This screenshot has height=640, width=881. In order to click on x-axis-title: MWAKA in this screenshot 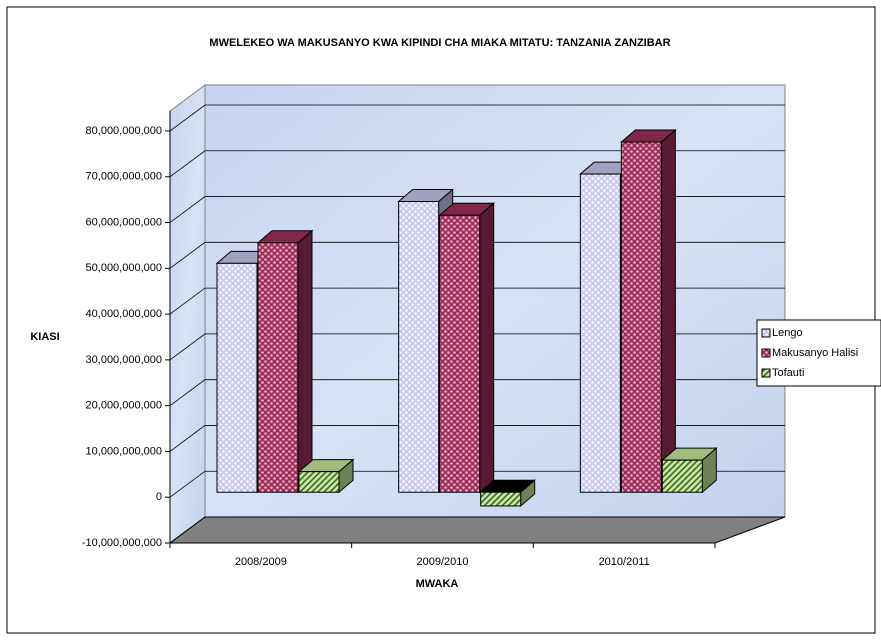, I will do `click(437, 584)`.